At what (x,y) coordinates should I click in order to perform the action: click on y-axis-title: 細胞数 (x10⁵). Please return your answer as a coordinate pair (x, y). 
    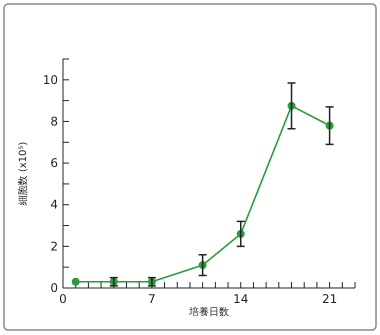
    Looking at the image, I should click on (23, 174).